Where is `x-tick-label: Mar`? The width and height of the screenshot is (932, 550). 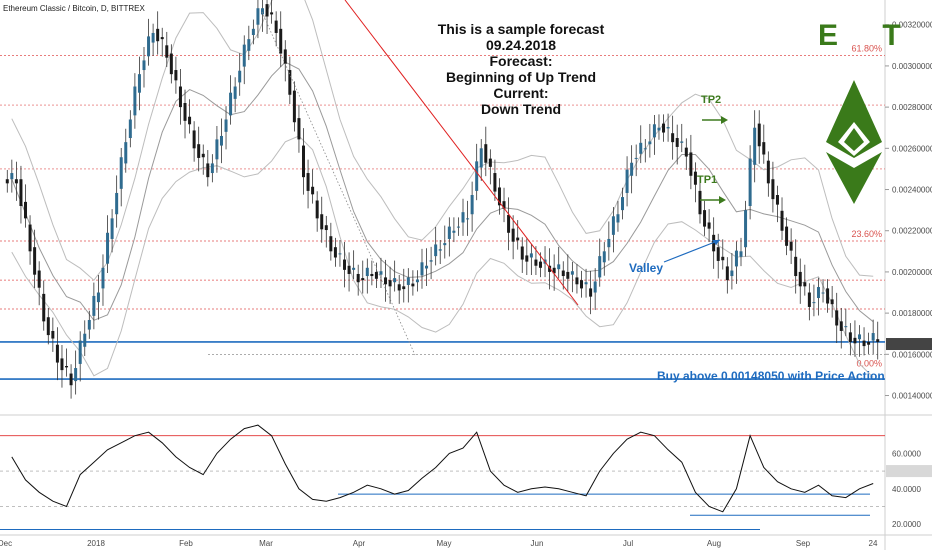 x-tick-label: Mar is located at coordinates (266, 543).